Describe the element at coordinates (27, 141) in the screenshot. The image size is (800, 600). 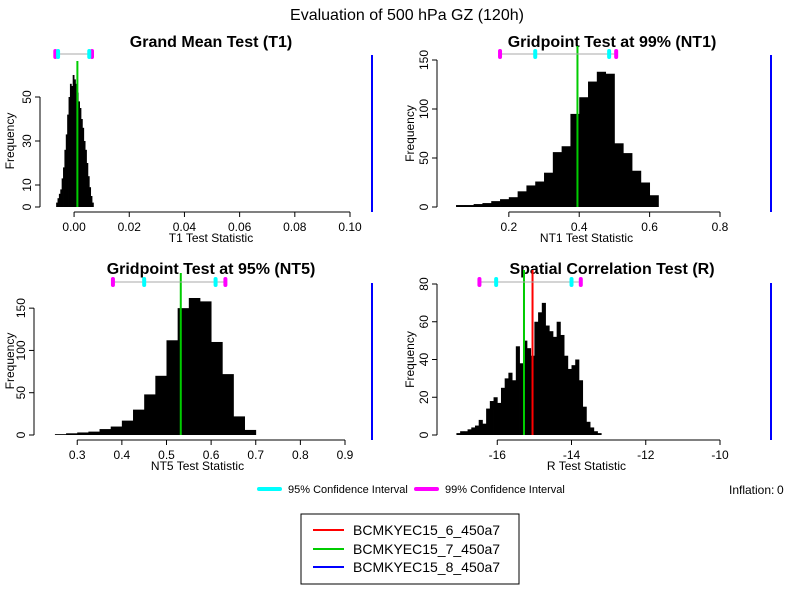
I see `y-tick-label: 30` at that location.